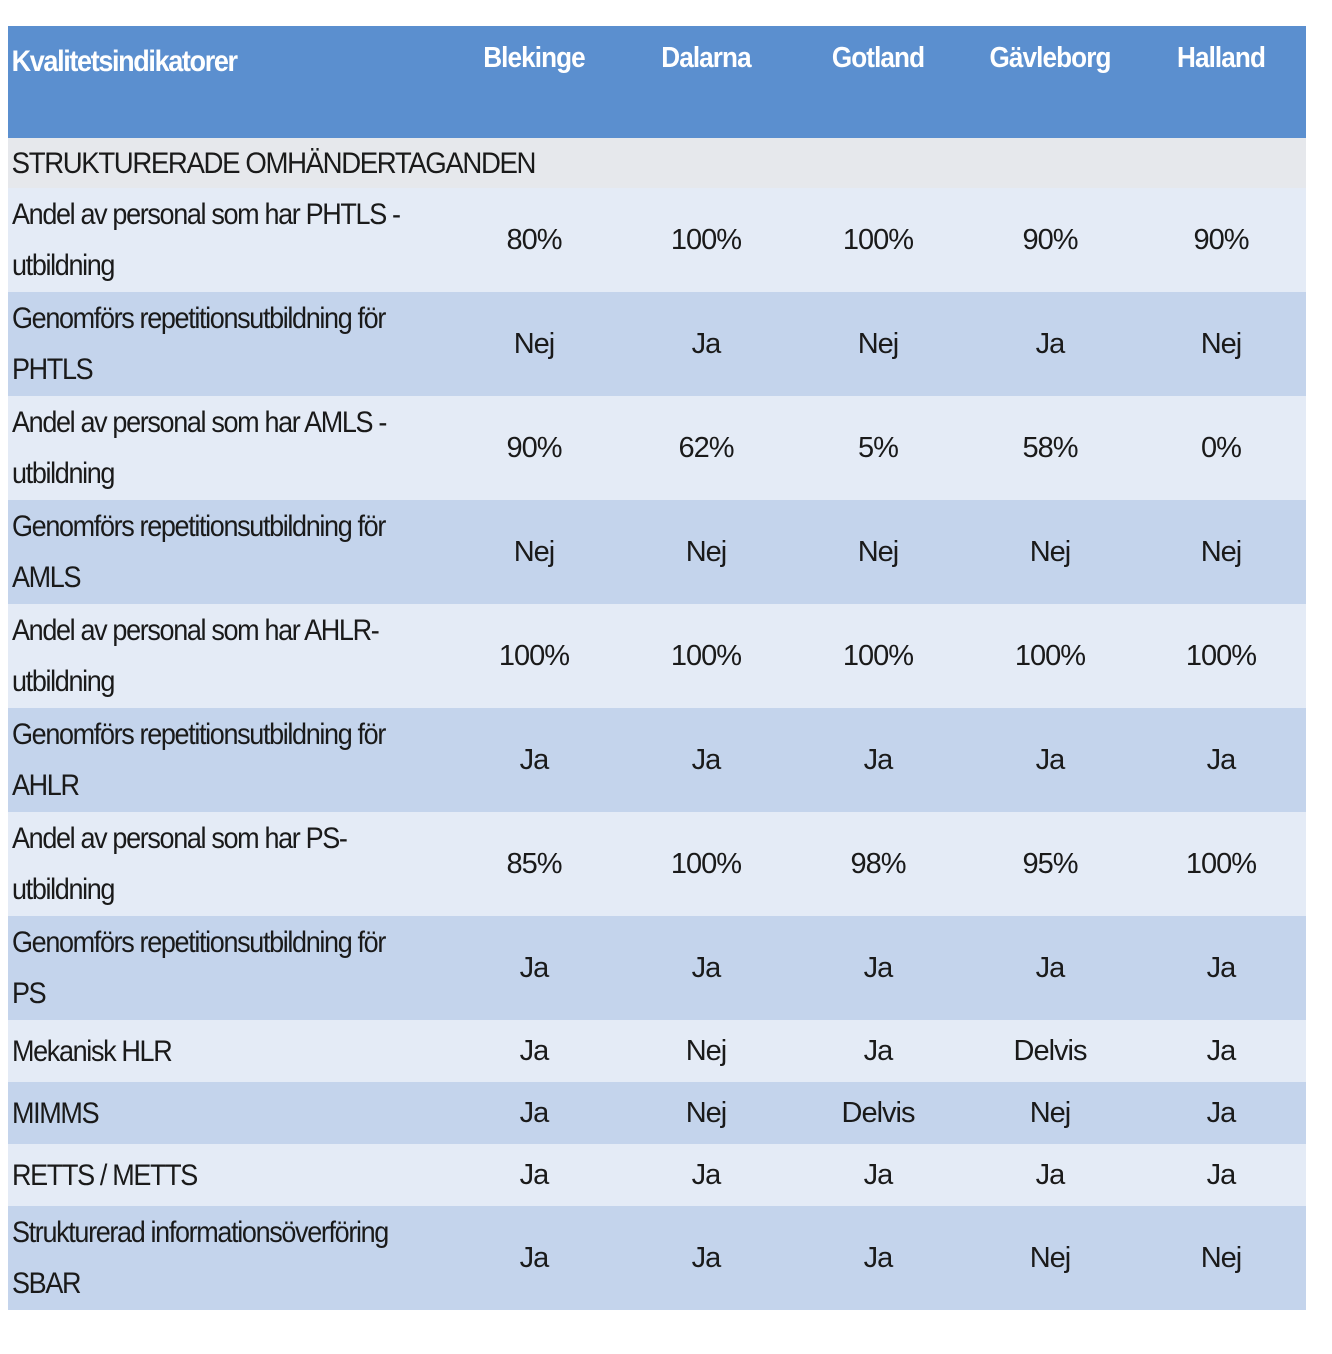 This screenshot has height=1354, width=1332. I want to click on indicator-label-text: Mekanisk HLR, so click(92, 1051).